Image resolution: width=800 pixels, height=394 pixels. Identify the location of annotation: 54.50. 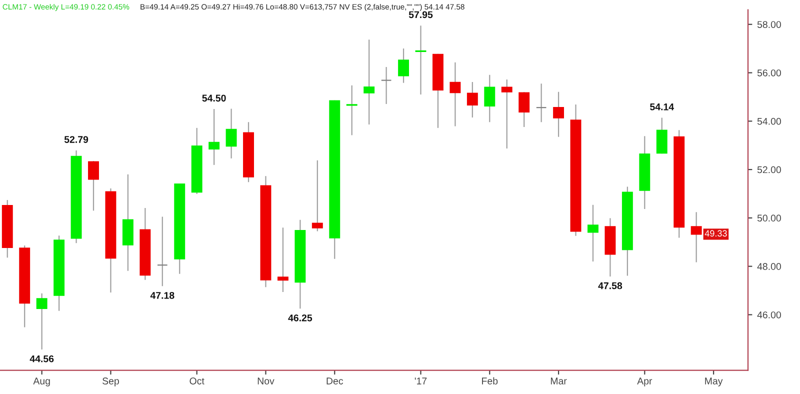
(214, 98).